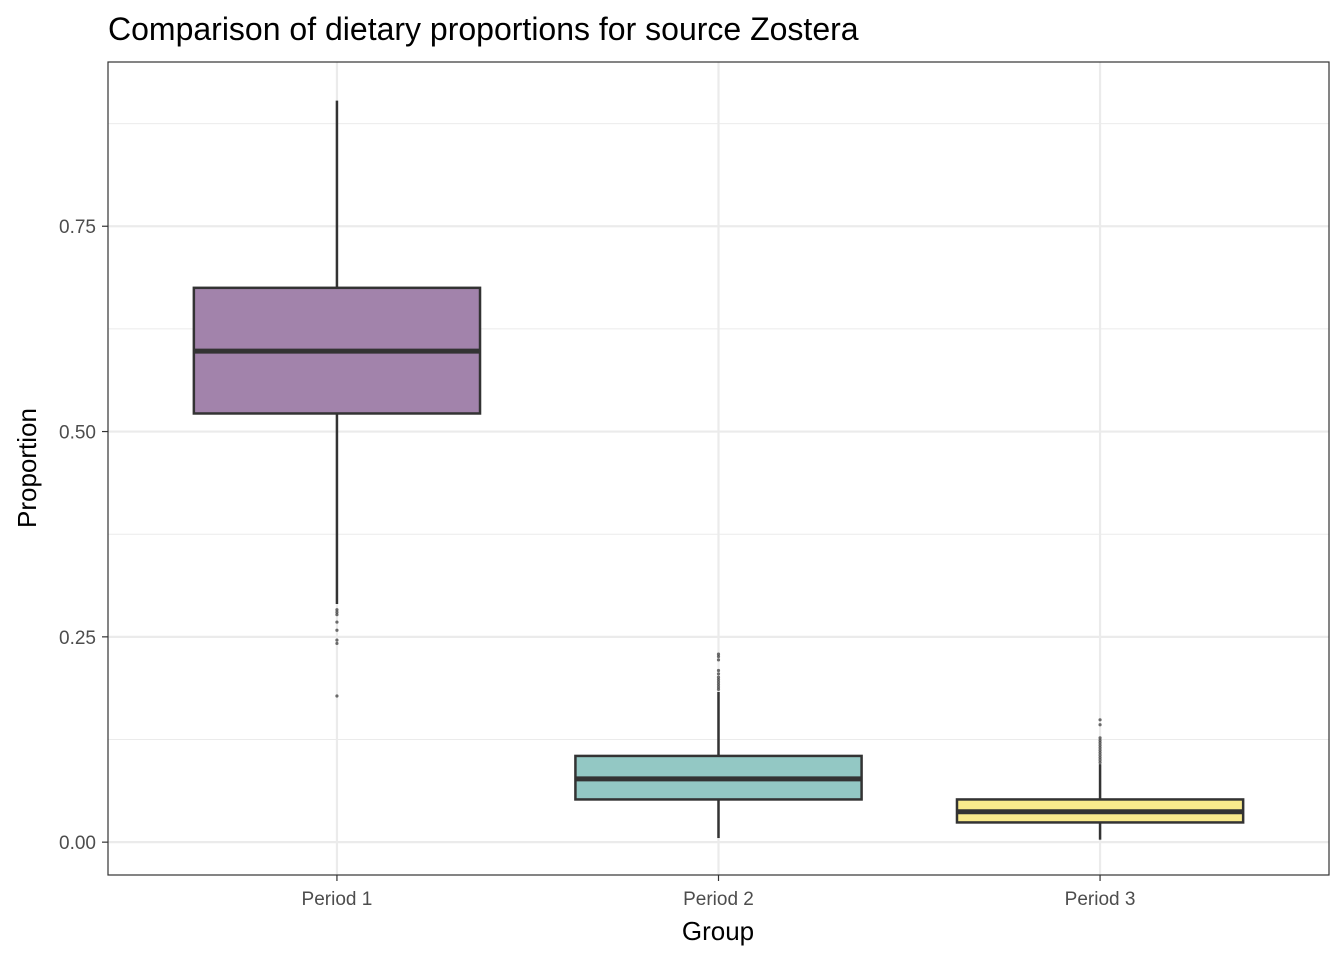 This screenshot has height=960, width=1344. What do you see at coordinates (27, 468) in the screenshot?
I see `y-axis-title: Proportion` at bounding box center [27, 468].